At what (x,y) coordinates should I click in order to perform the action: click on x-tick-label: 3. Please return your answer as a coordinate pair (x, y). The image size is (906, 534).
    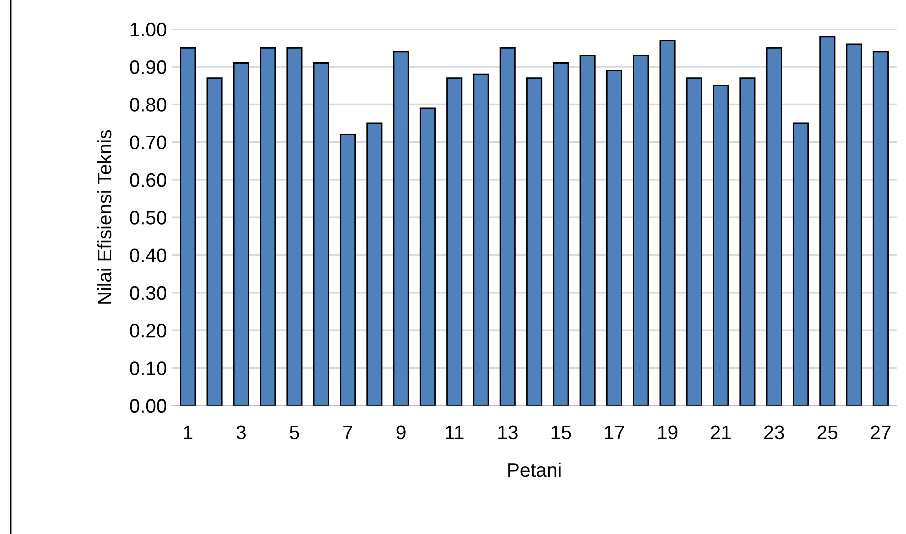
    Looking at the image, I should click on (241, 433).